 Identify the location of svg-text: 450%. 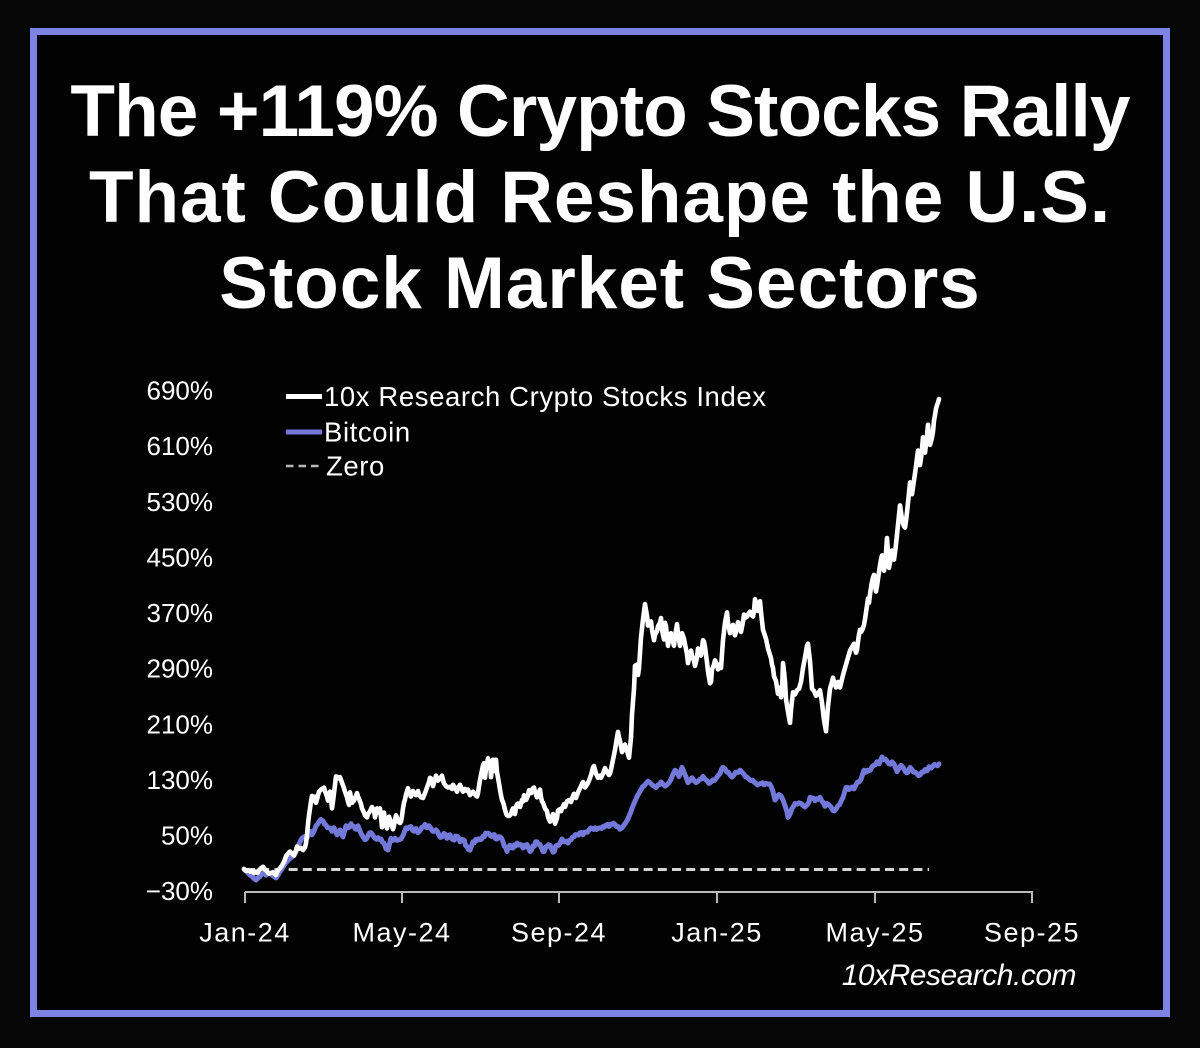
(180, 558).